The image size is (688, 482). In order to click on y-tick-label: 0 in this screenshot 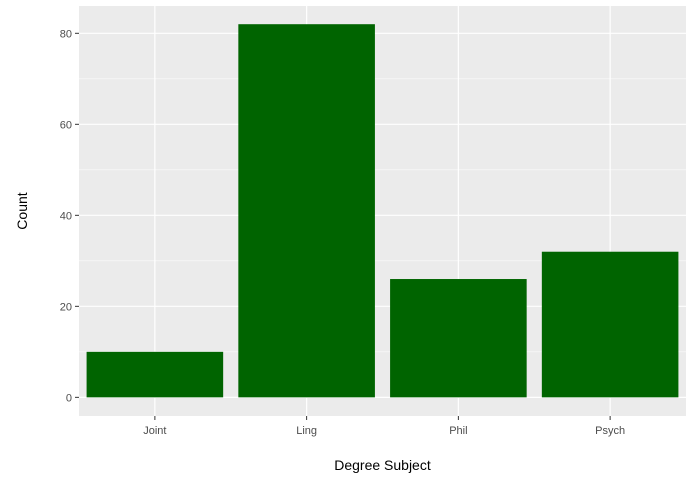, I will do `click(69, 398)`.